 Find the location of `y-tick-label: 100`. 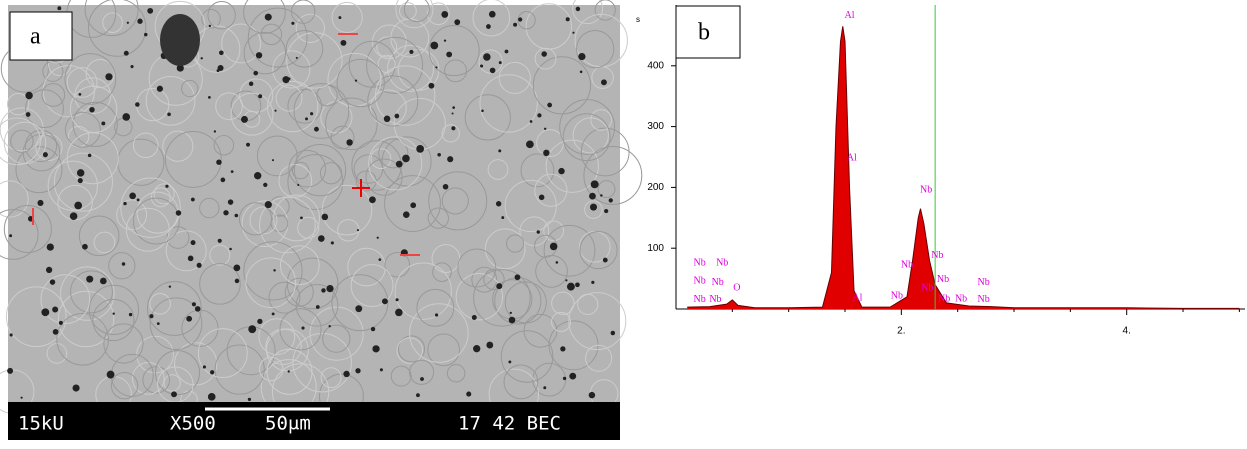

y-tick-label: 100 is located at coordinates (655, 248).